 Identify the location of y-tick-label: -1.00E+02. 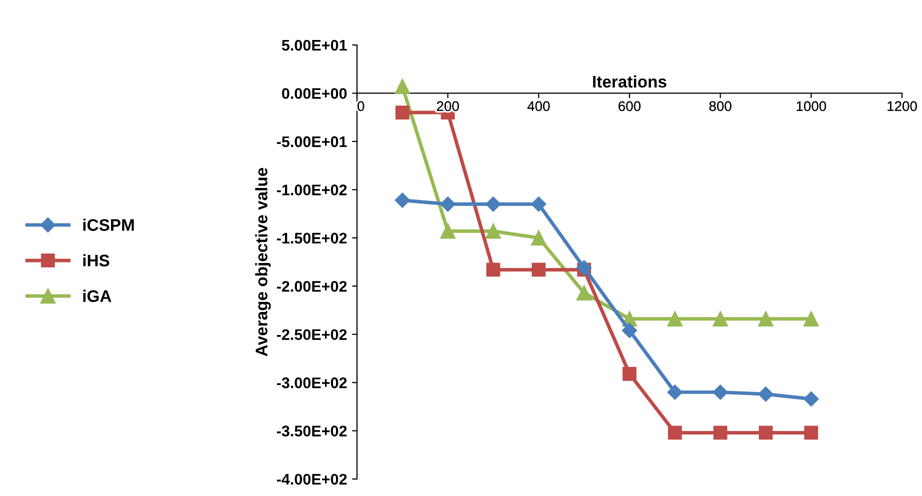
(311, 190).